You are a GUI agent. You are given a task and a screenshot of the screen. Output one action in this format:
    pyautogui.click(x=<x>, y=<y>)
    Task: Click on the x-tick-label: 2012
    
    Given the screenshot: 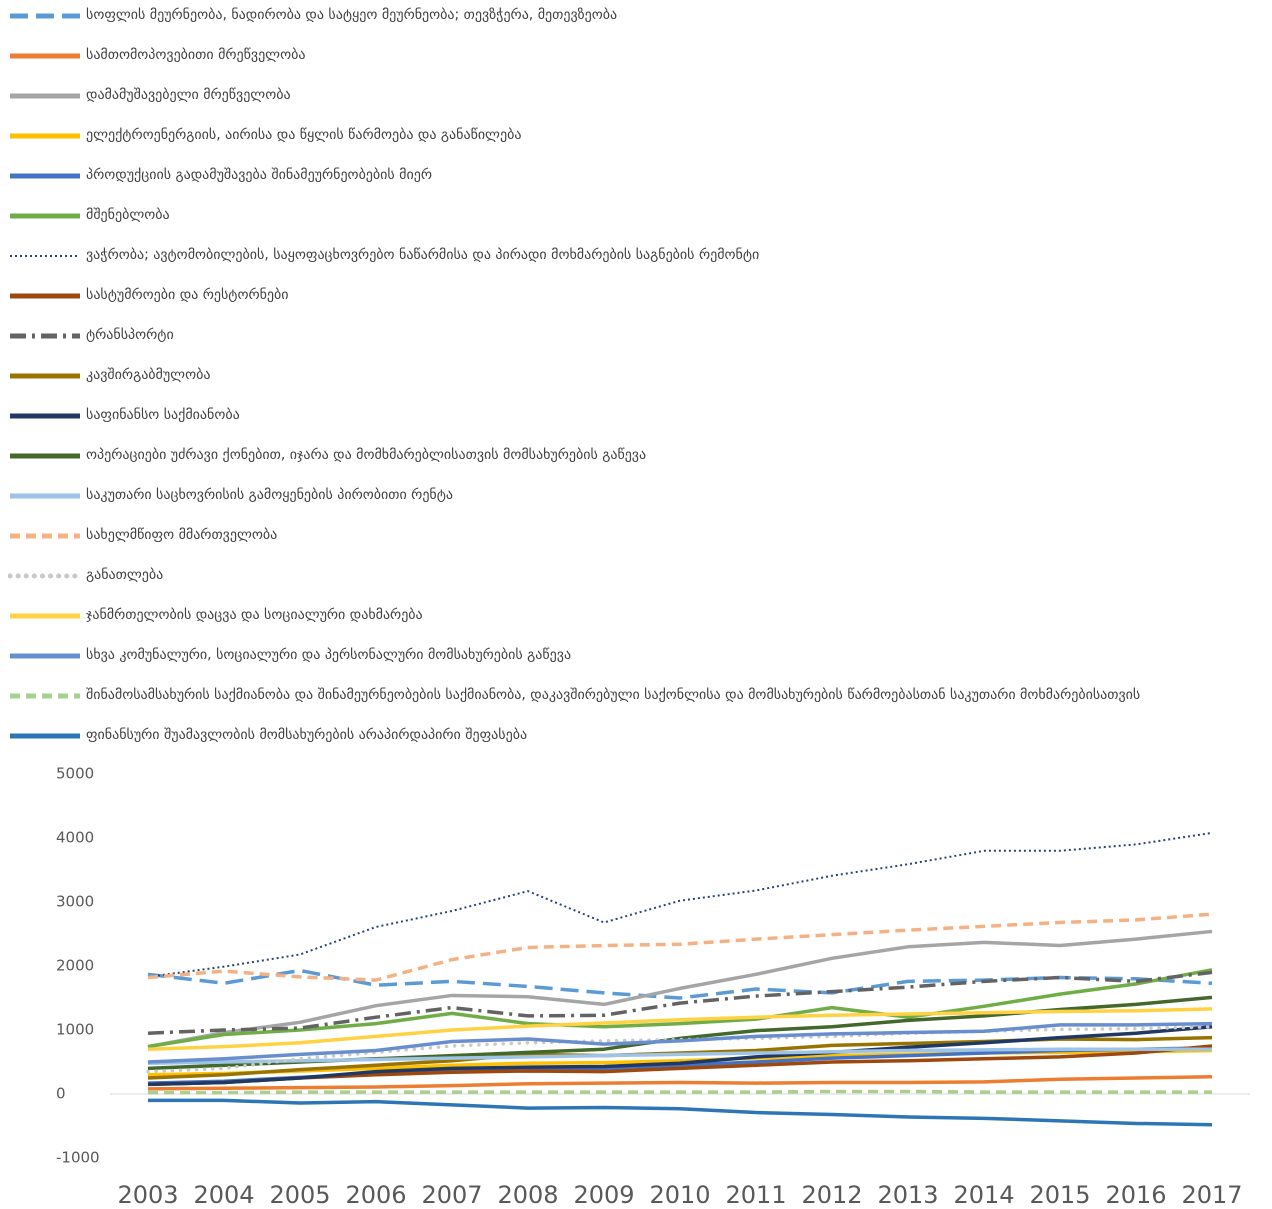 What is the action you would take?
    pyautogui.click(x=831, y=1195)
    